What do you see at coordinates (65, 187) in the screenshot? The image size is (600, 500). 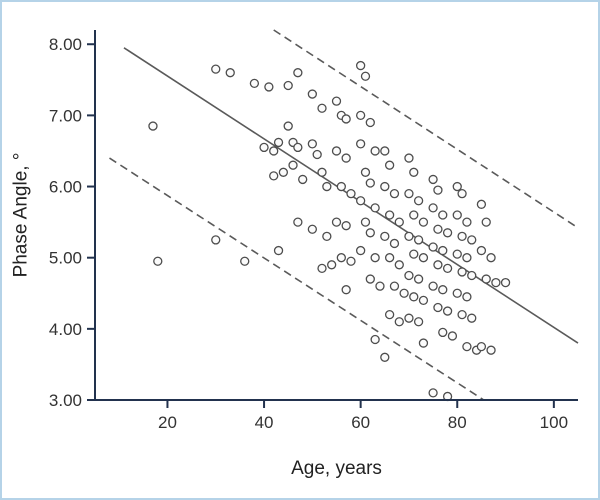 I see `y-tick-label: 6.00` at bounding box center [65, 187].